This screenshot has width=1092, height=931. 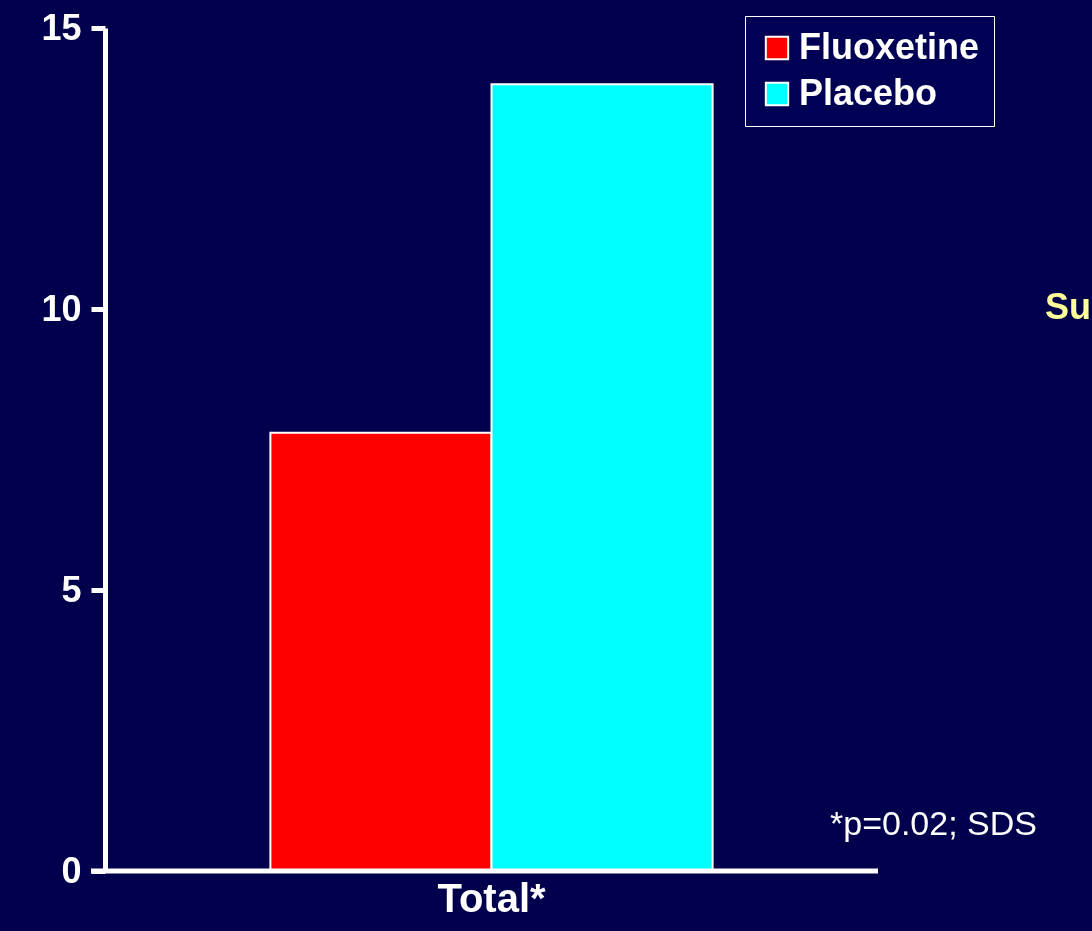 What do you see at coordinates (491, 897) in the screenshot?
I see `x-tick-label: Total*` at bounding box center [491, 897].